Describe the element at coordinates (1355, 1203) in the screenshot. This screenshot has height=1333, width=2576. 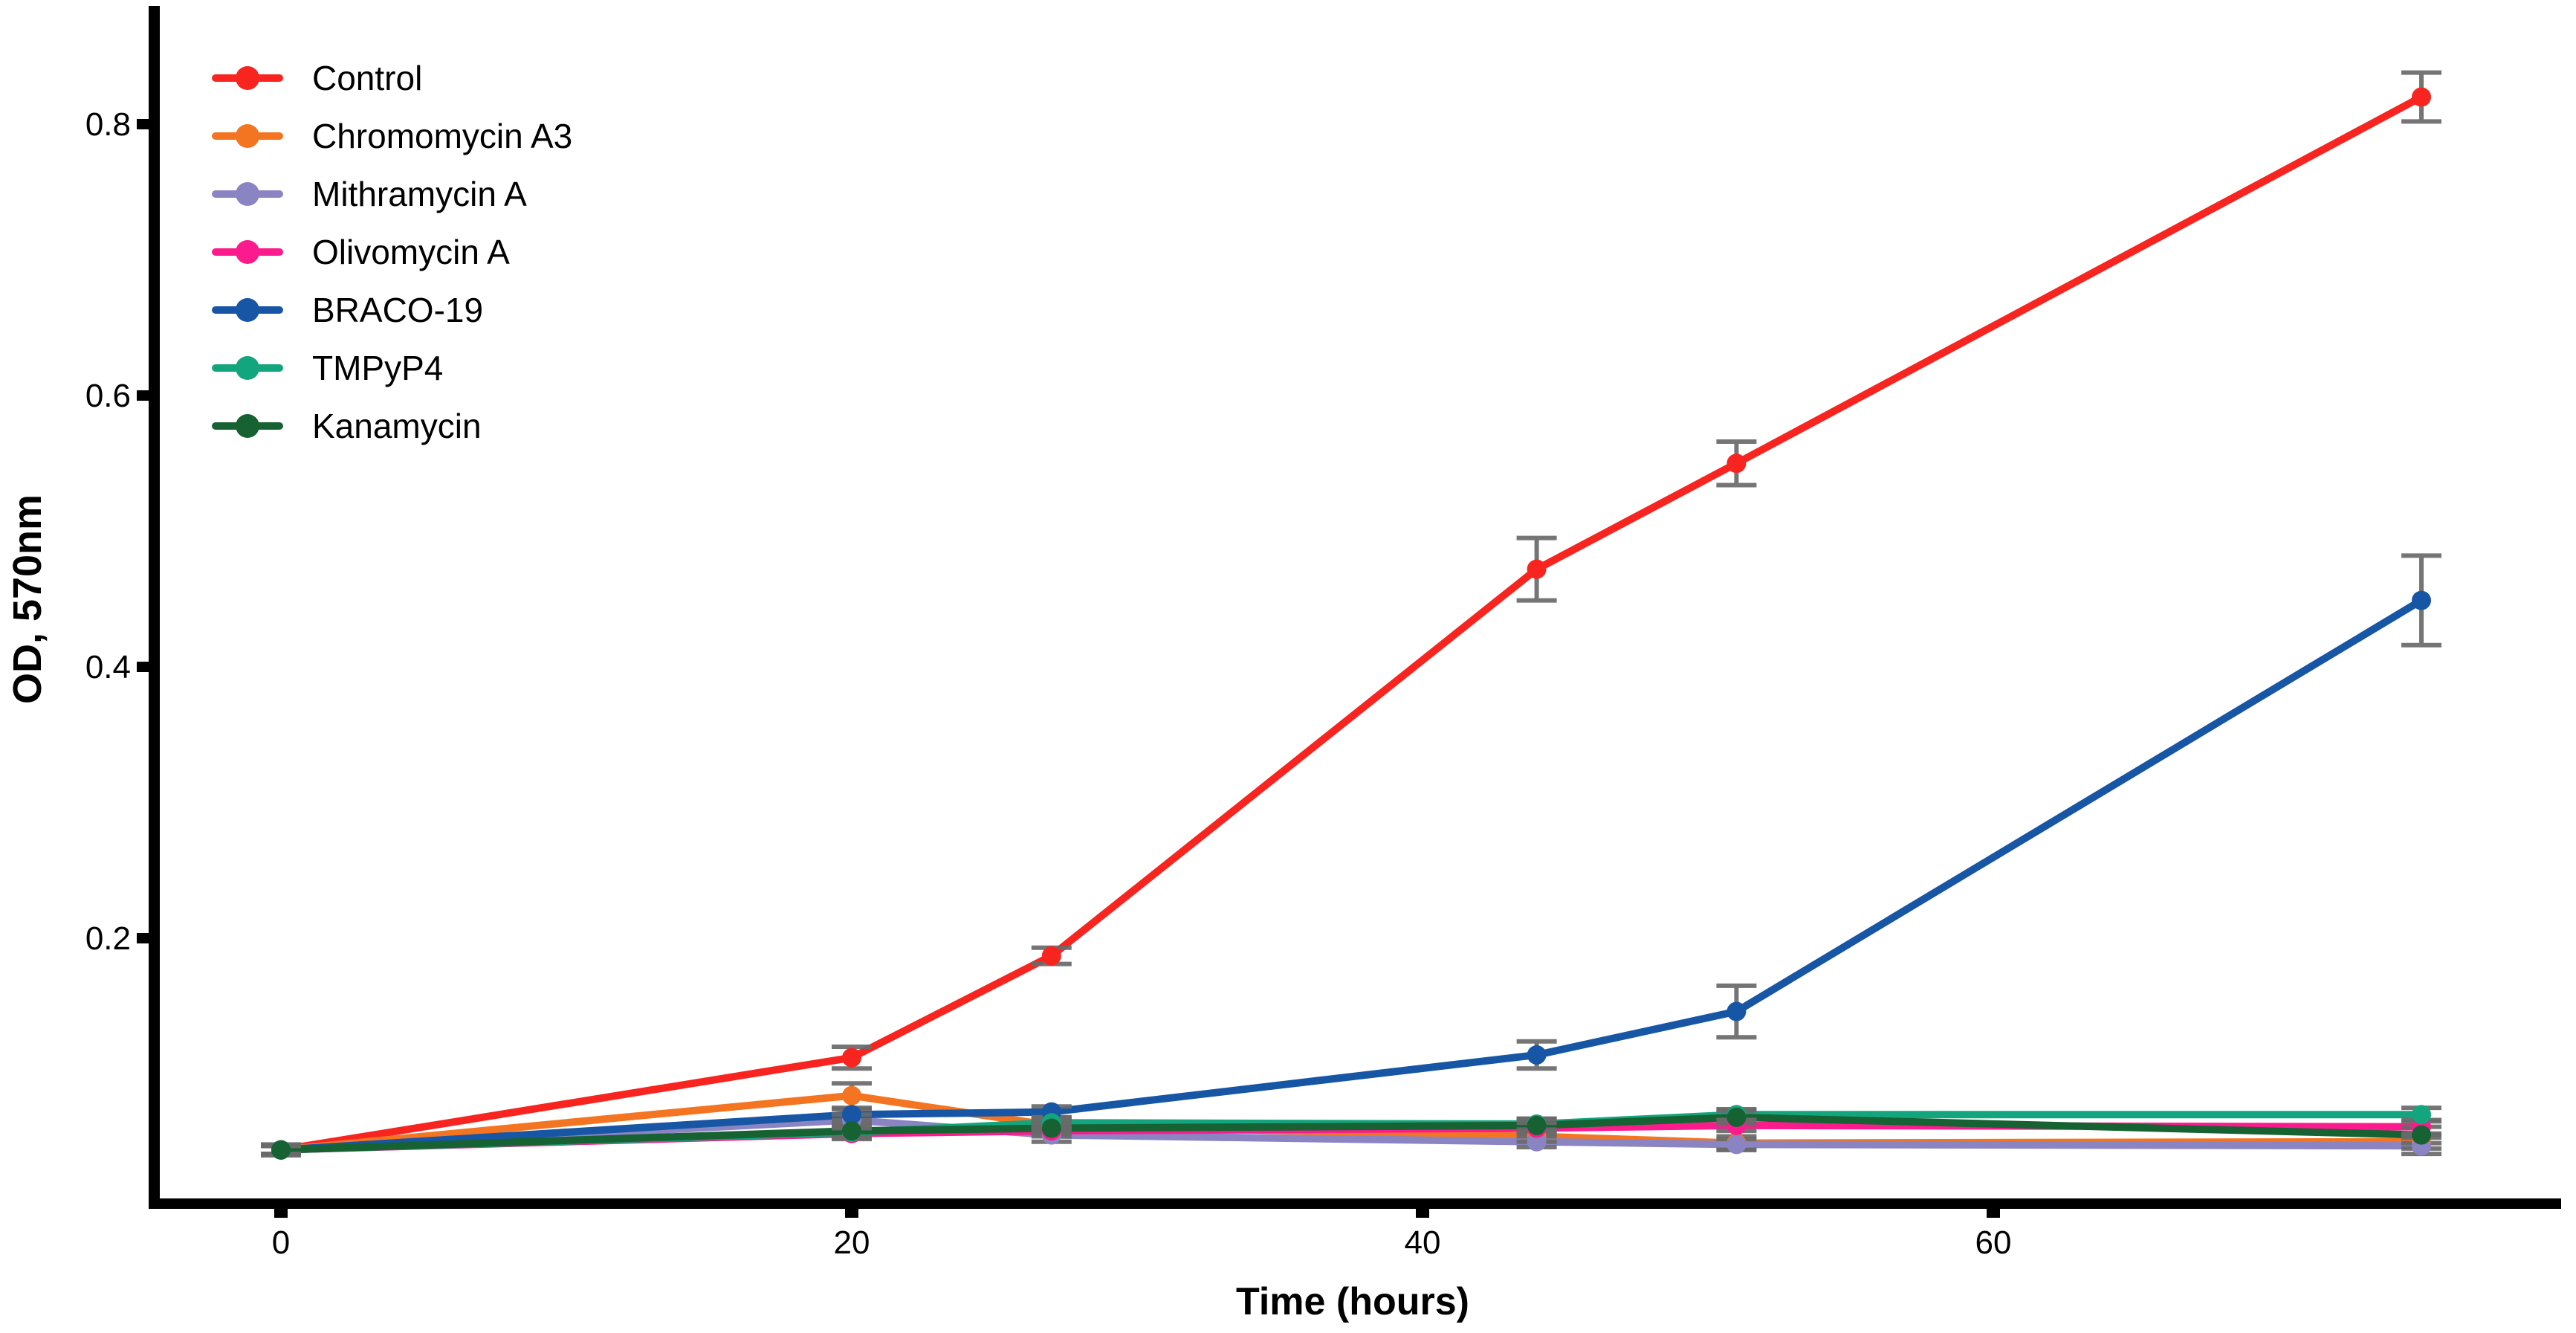
I see `x-axis-line` at that location.